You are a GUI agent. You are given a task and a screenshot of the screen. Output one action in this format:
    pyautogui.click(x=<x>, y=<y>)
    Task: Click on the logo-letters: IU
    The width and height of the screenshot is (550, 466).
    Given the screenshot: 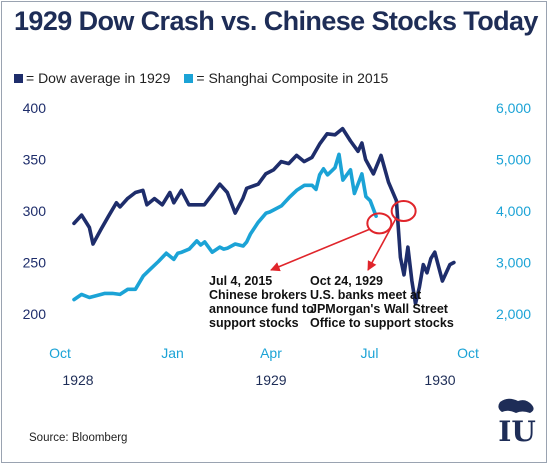 What is the action you would take?
    pyautogui.click(x=517, y=430)
    